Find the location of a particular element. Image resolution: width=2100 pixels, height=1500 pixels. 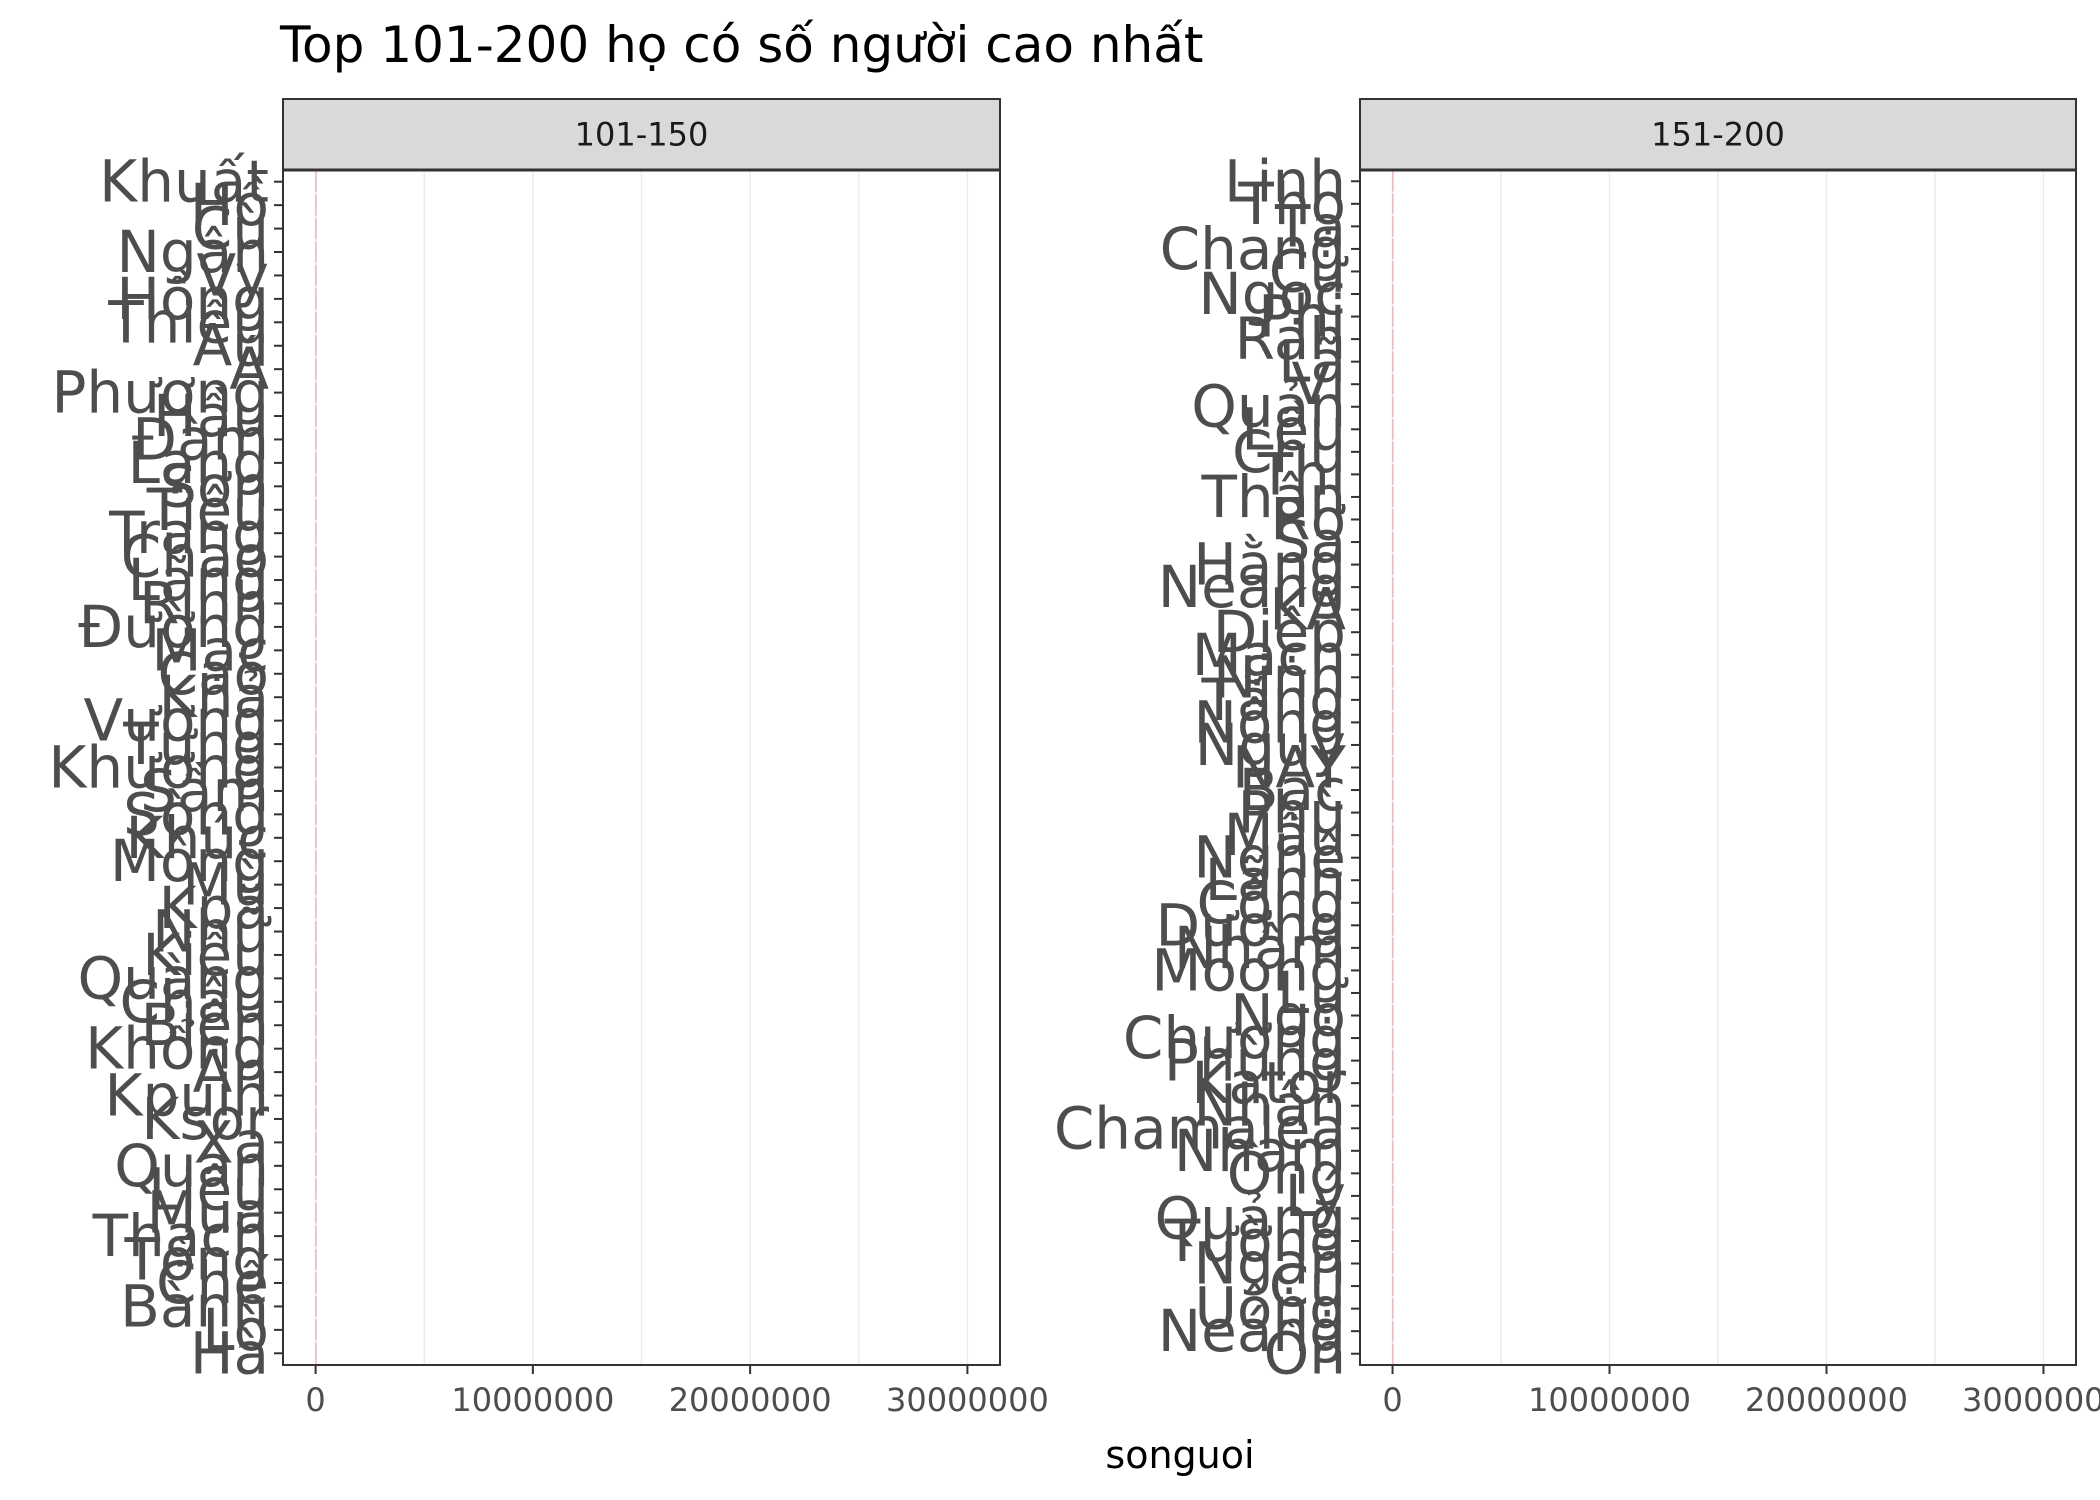

y-tick-label: Kiều is located at coordinates (205, 955).